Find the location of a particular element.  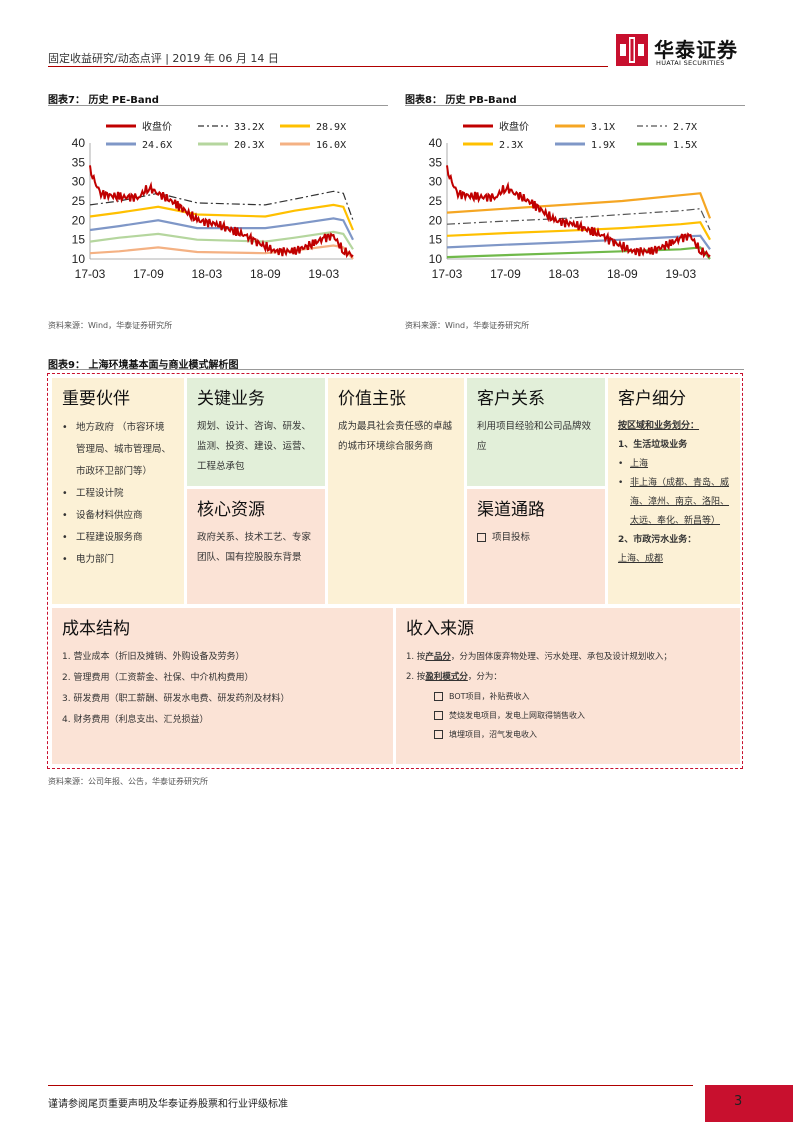

resources-text: 政府关系、技术工艺、专家团队、国有控股股东背景 is located at coordinates (254, 547).